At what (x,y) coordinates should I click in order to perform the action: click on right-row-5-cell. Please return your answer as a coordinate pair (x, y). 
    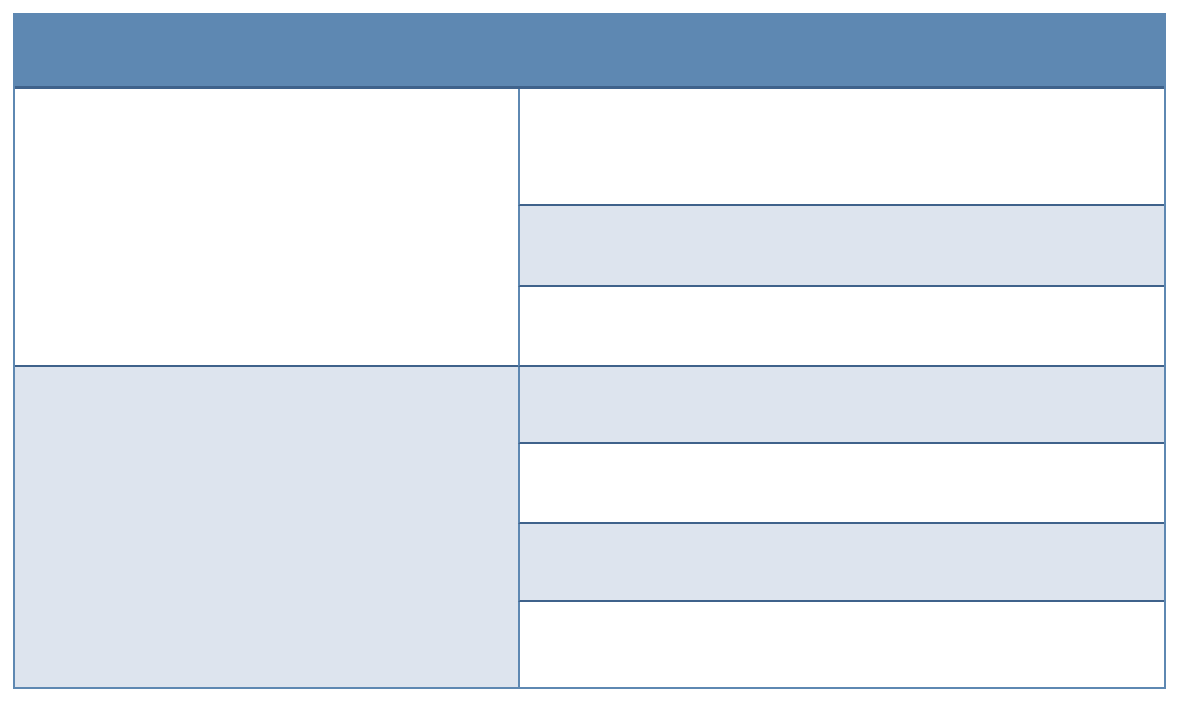
    Looking at the image, I should click on (841, 484).